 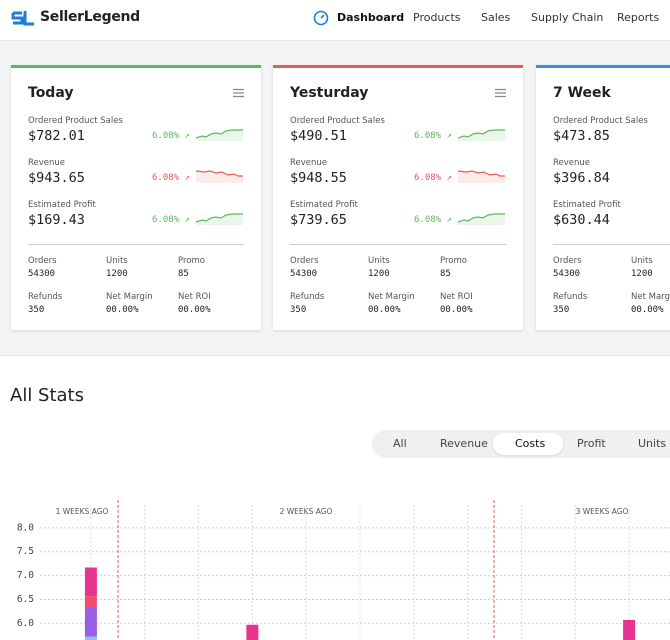 What do you see at coordinates (567, 17) in the screenshot?
I see `nav-link: Supply Chain` at bounding box center [567, 17].